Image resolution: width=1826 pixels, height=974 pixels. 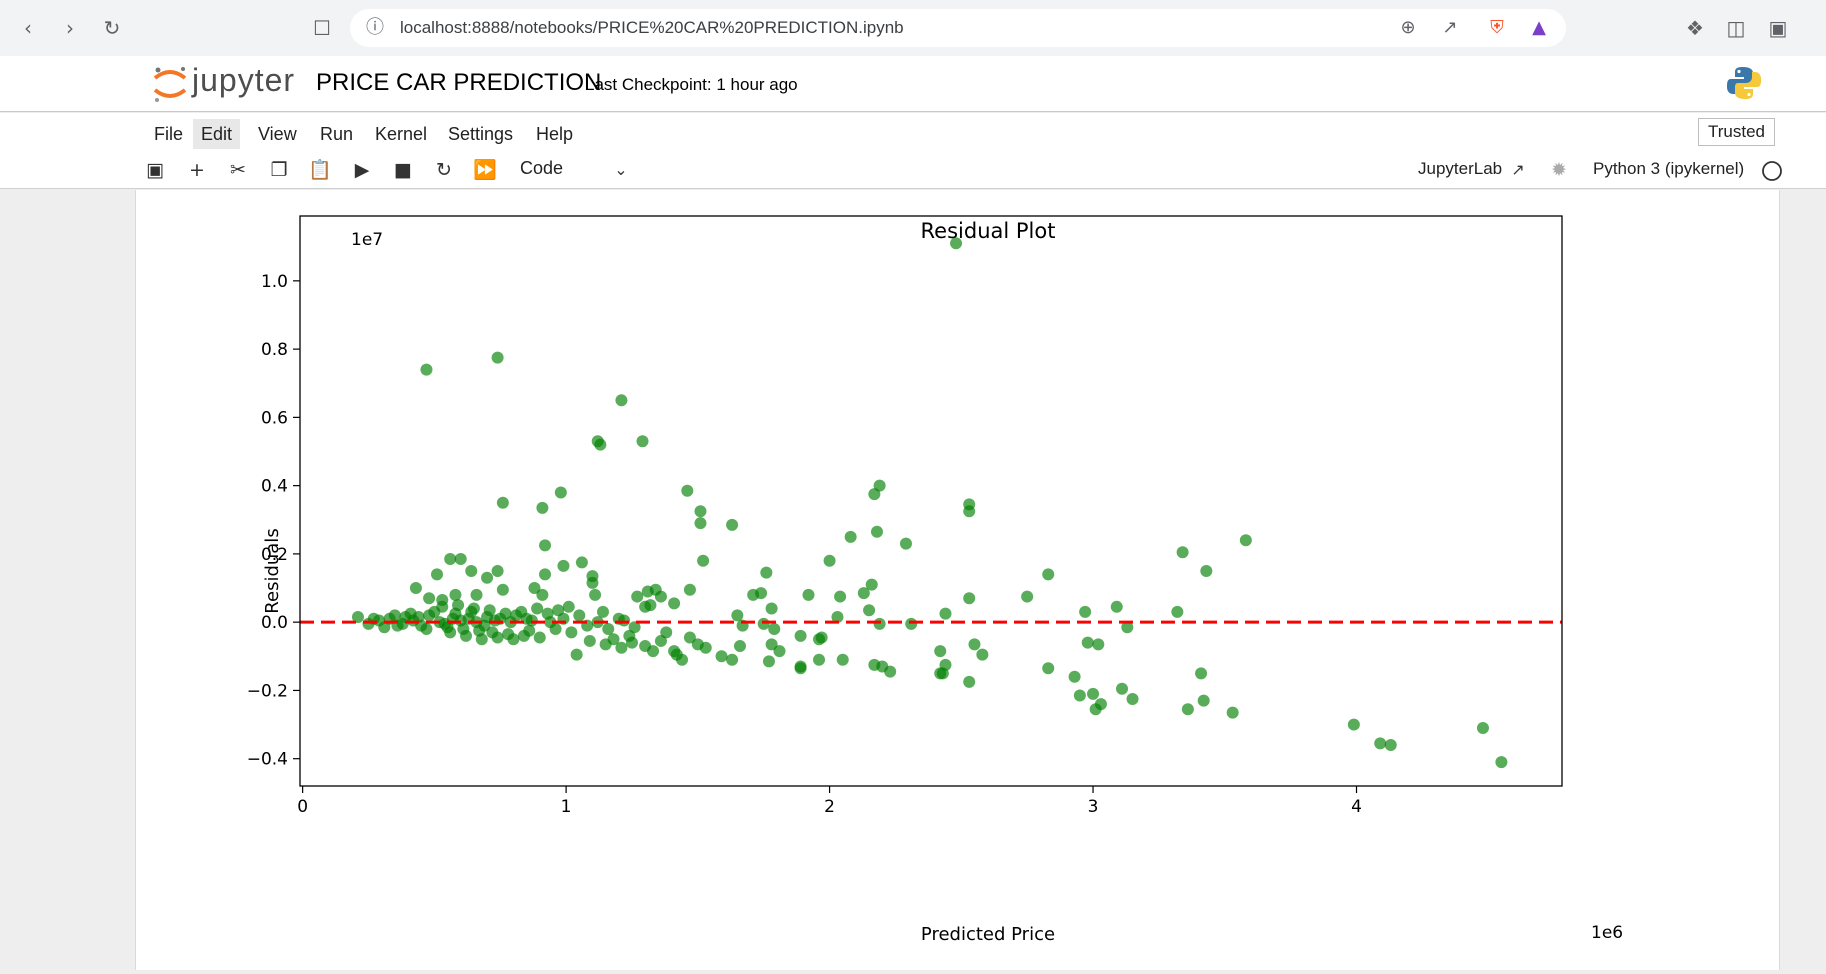 What do you see at coordinates (244, 80) in the screenshot?
I see `jupyter-logo-text: jupyter` at bounding box center [244, 80].